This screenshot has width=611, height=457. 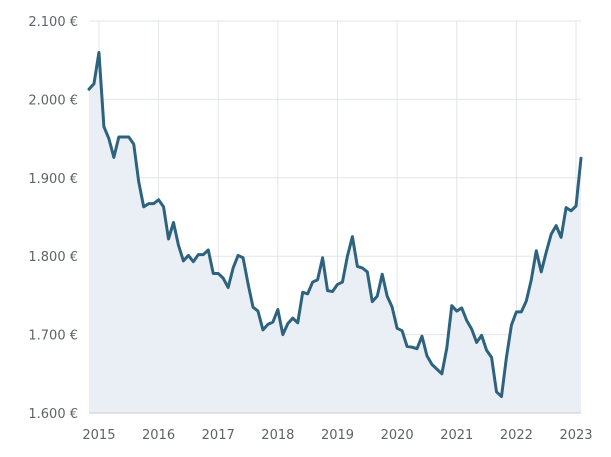 What do you see at coordinates (456, 435) in the screenshot?
I see `x-tick-label: 2021` at bounding box center [456, 435].